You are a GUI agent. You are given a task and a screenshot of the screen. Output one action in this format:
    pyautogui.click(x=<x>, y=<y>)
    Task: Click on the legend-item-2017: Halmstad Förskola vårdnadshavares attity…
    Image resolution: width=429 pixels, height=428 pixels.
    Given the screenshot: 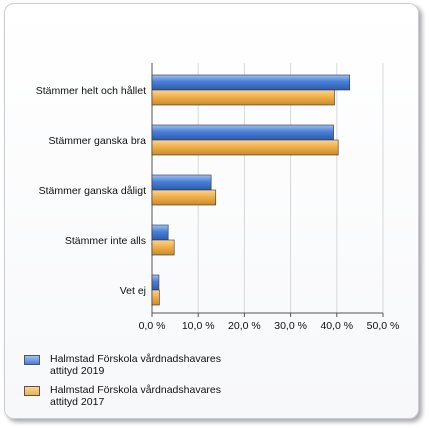 What is the action you would take?
    pyautogui.click(x=144, y=396)
    